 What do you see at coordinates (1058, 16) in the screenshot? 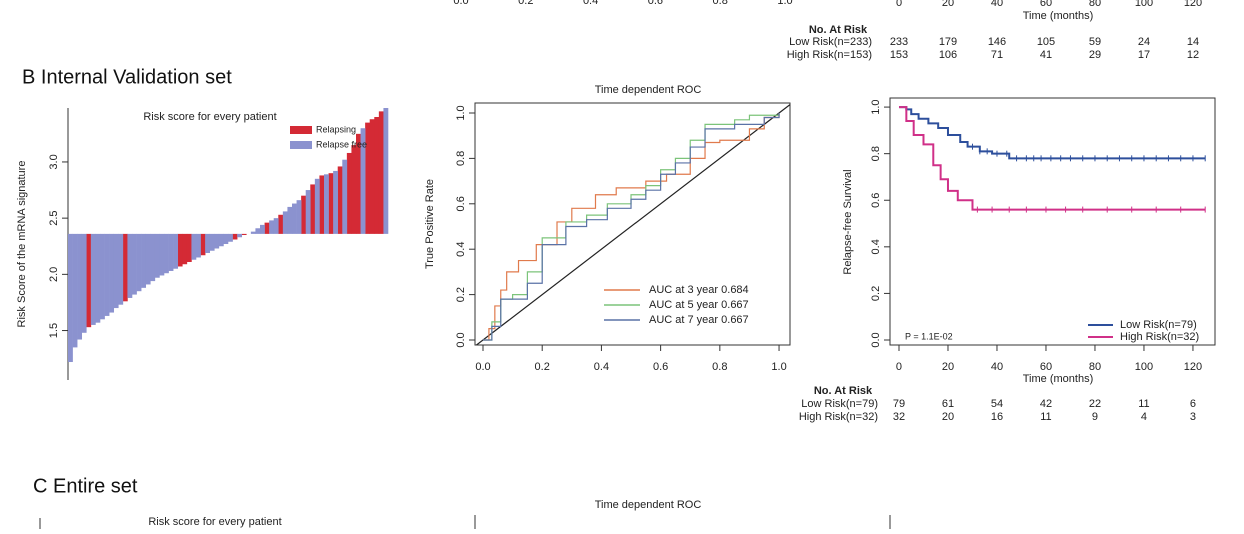
I see `x-axis-label: Time (months)` at bounding box center [1058, 16].